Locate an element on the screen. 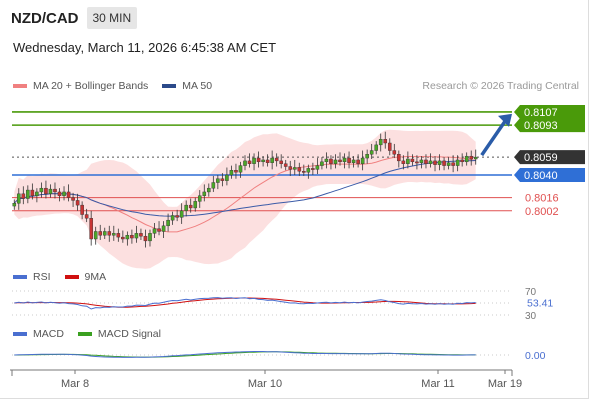 The height and width of the screenshot is (400, 590). legend-item-macd: MACD is located at coordinates (38, 334).